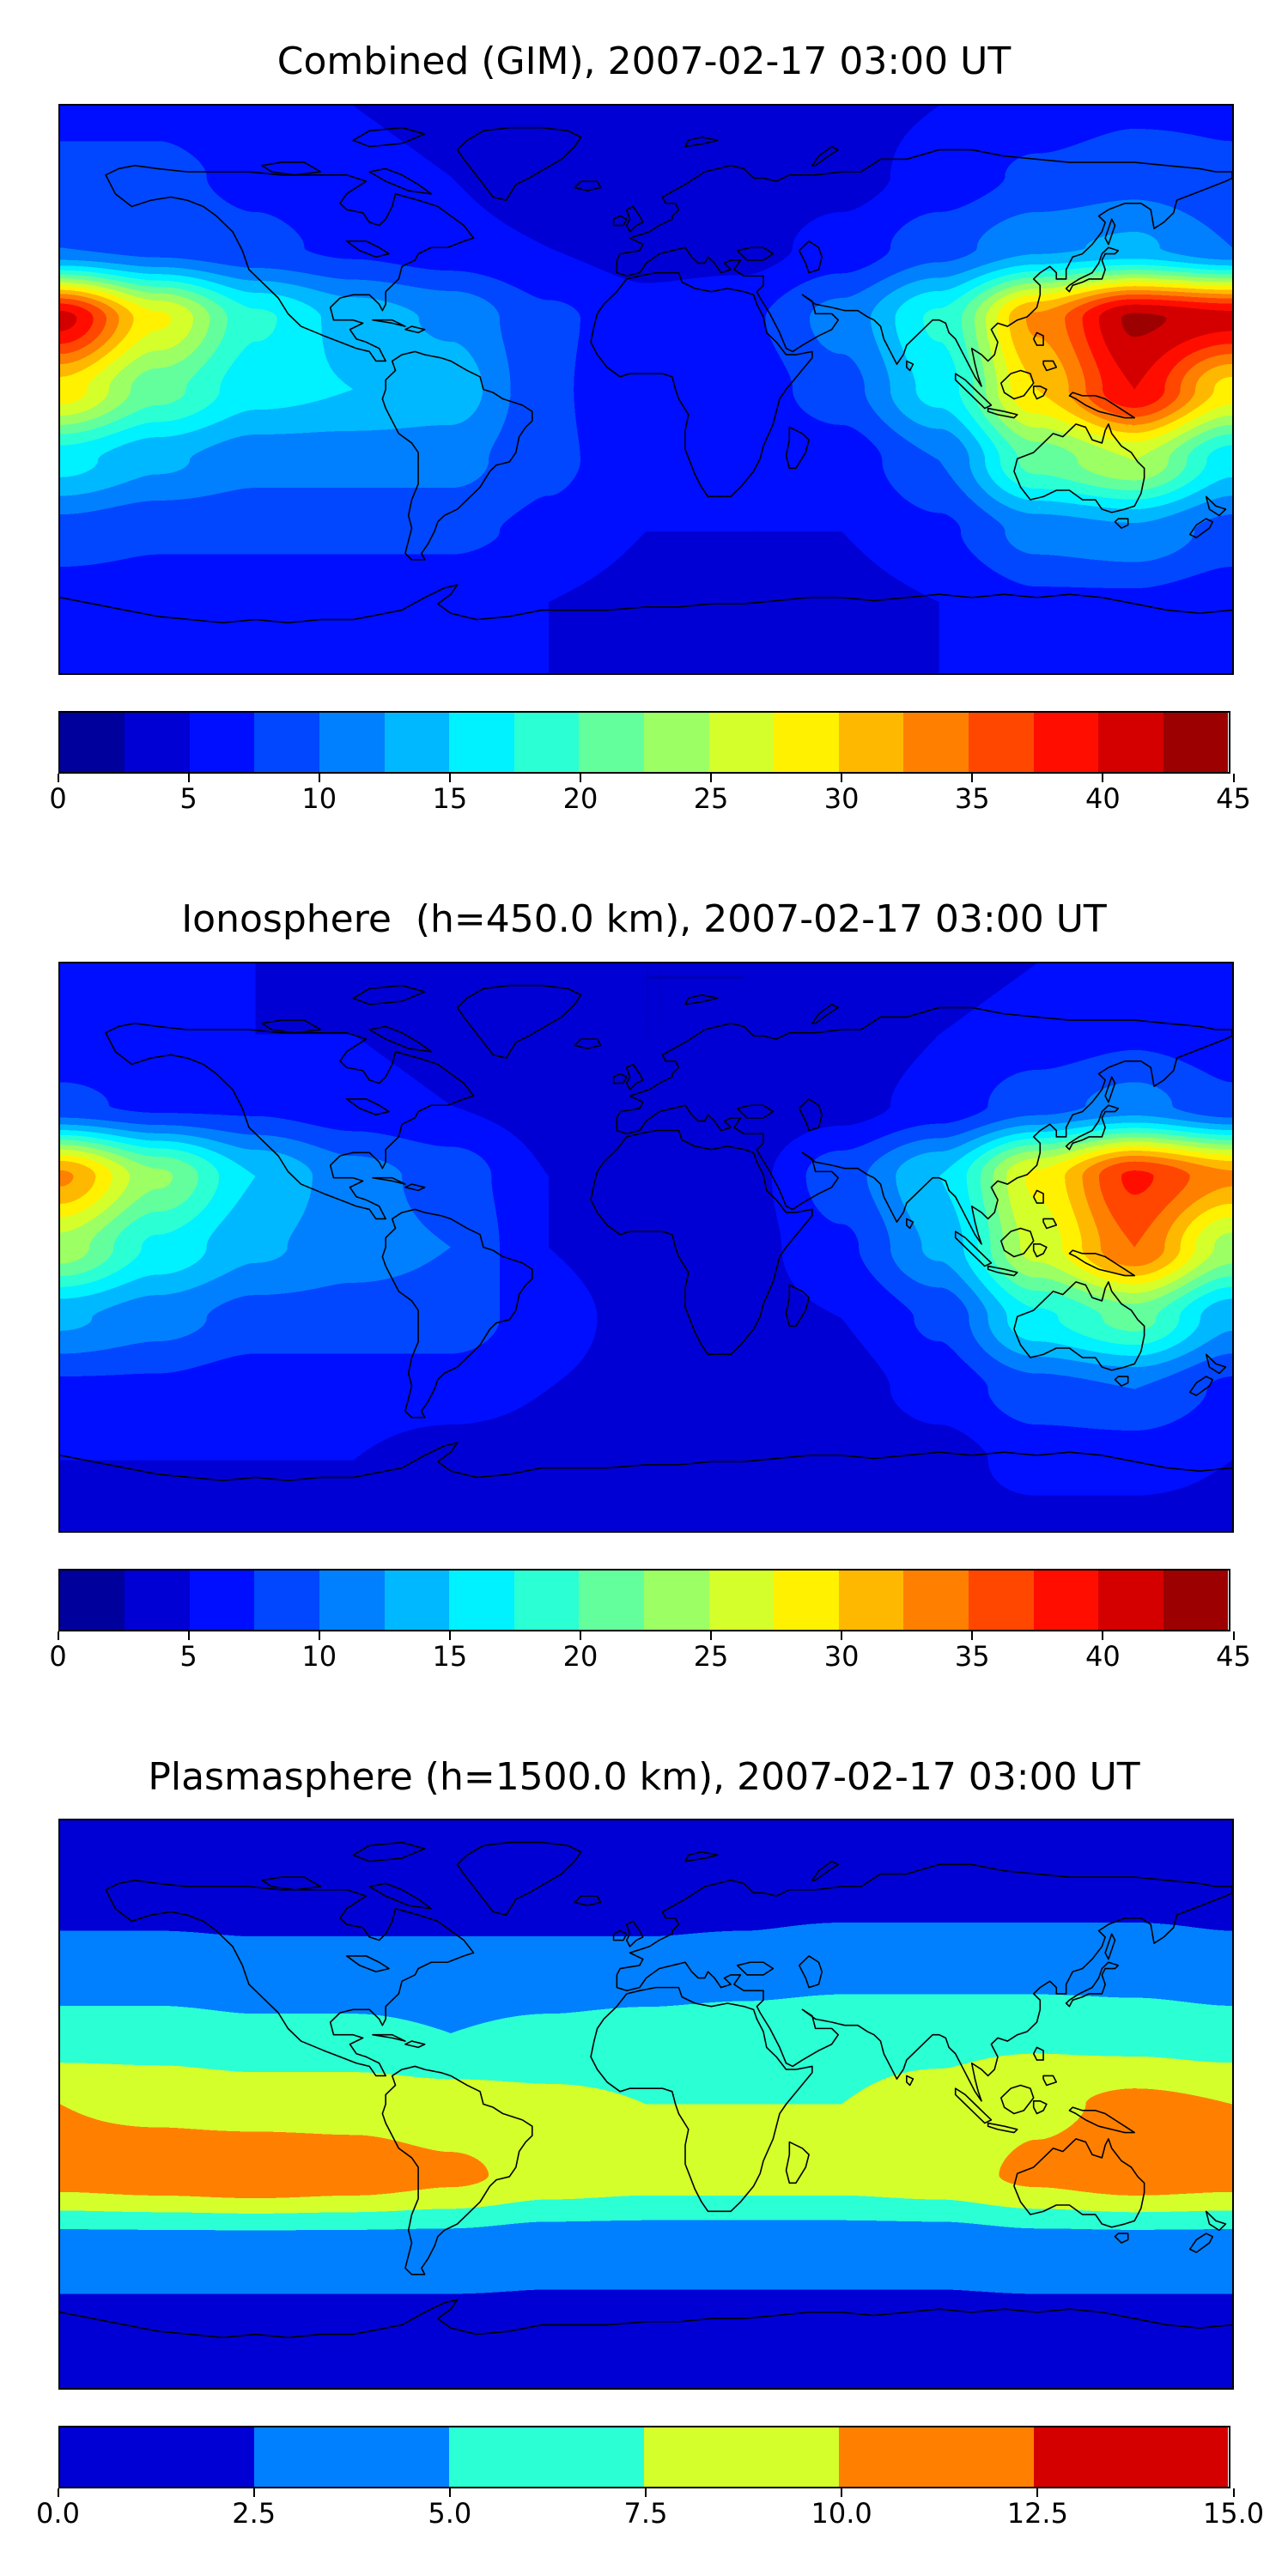 This screenshot has width=1288, height=2576. Describe the element at coordinates (254, 2514) in the screenshot. I see `colorbar-tick-label: 2.5` at that location.